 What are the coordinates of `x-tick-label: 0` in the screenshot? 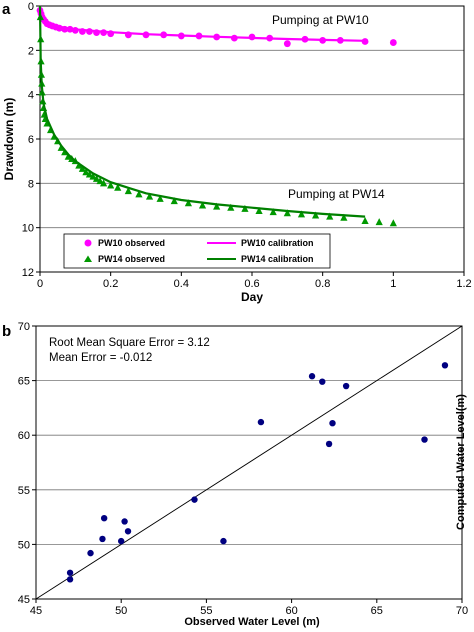 It's located at (40, 284).